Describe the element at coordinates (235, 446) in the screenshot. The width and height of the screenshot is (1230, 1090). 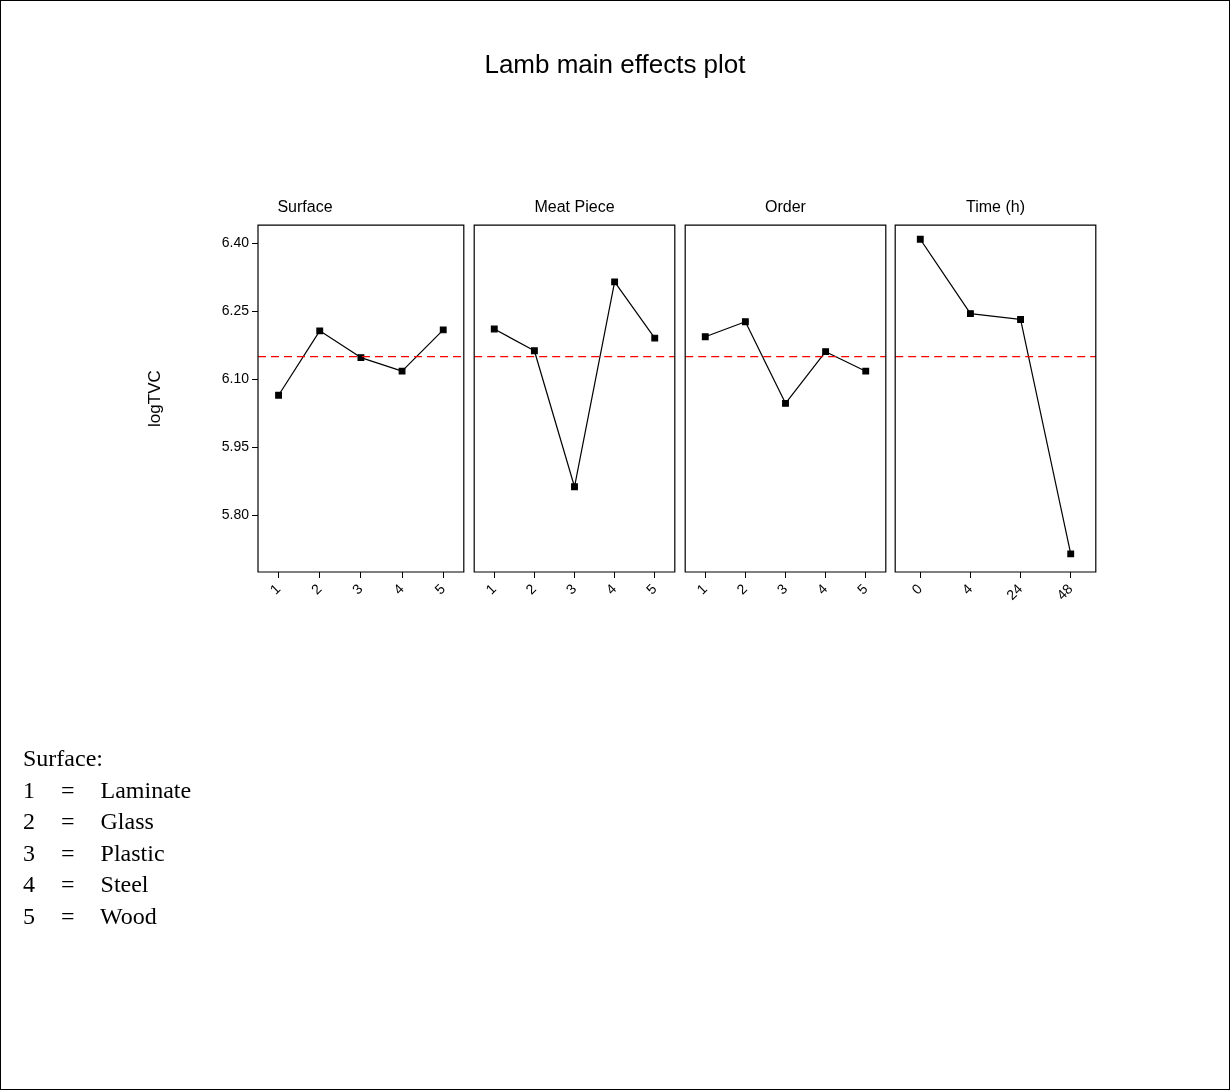
I see `y-tick-label: 5.95` at that location.